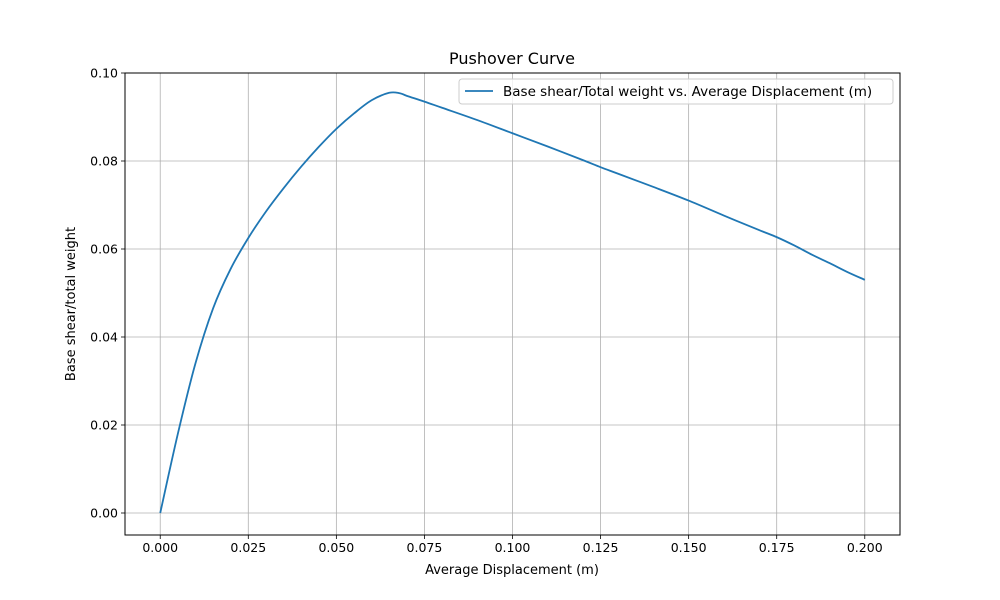  Describe the element at coordinates (107, 293) in the screenshot. I see `y-axis-ticks: 0.00 0.02 0.04 0.06 0.08 0.10` at that location.